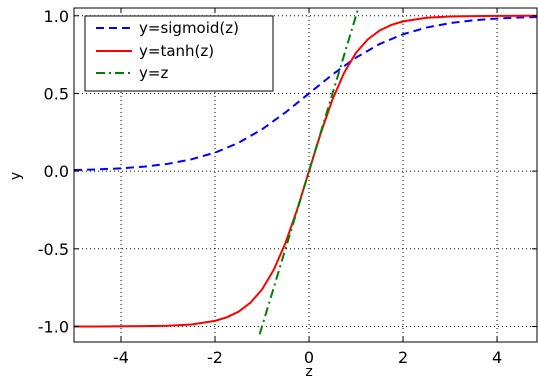 This screenshot has height=377, width=538. Describe the element at coordinates (53, 249) in the screenshot. I see `y-tick-label: -0.5` at that location.